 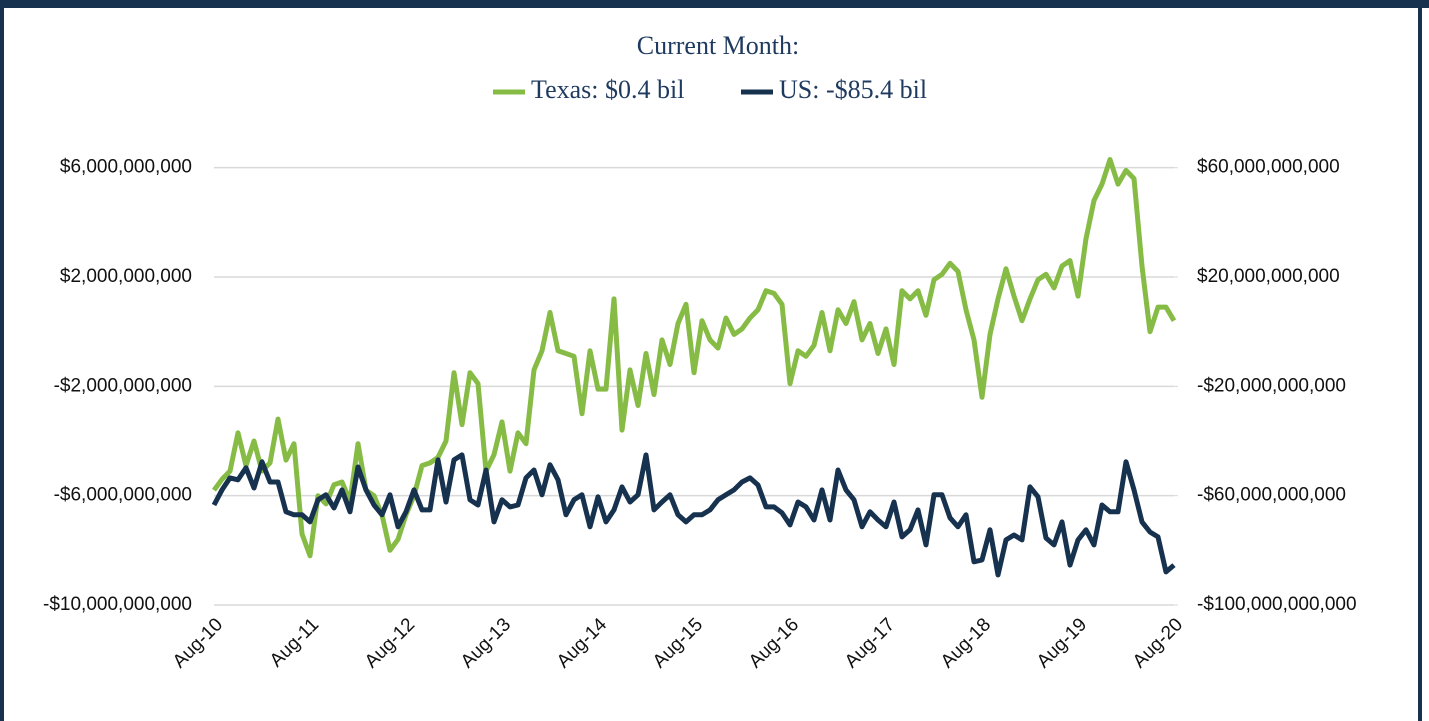 What do you see at coordinates (486, 643) in the screenshot?
I see `x-tick-label: Aug-13` at bounding box center [486, 643].